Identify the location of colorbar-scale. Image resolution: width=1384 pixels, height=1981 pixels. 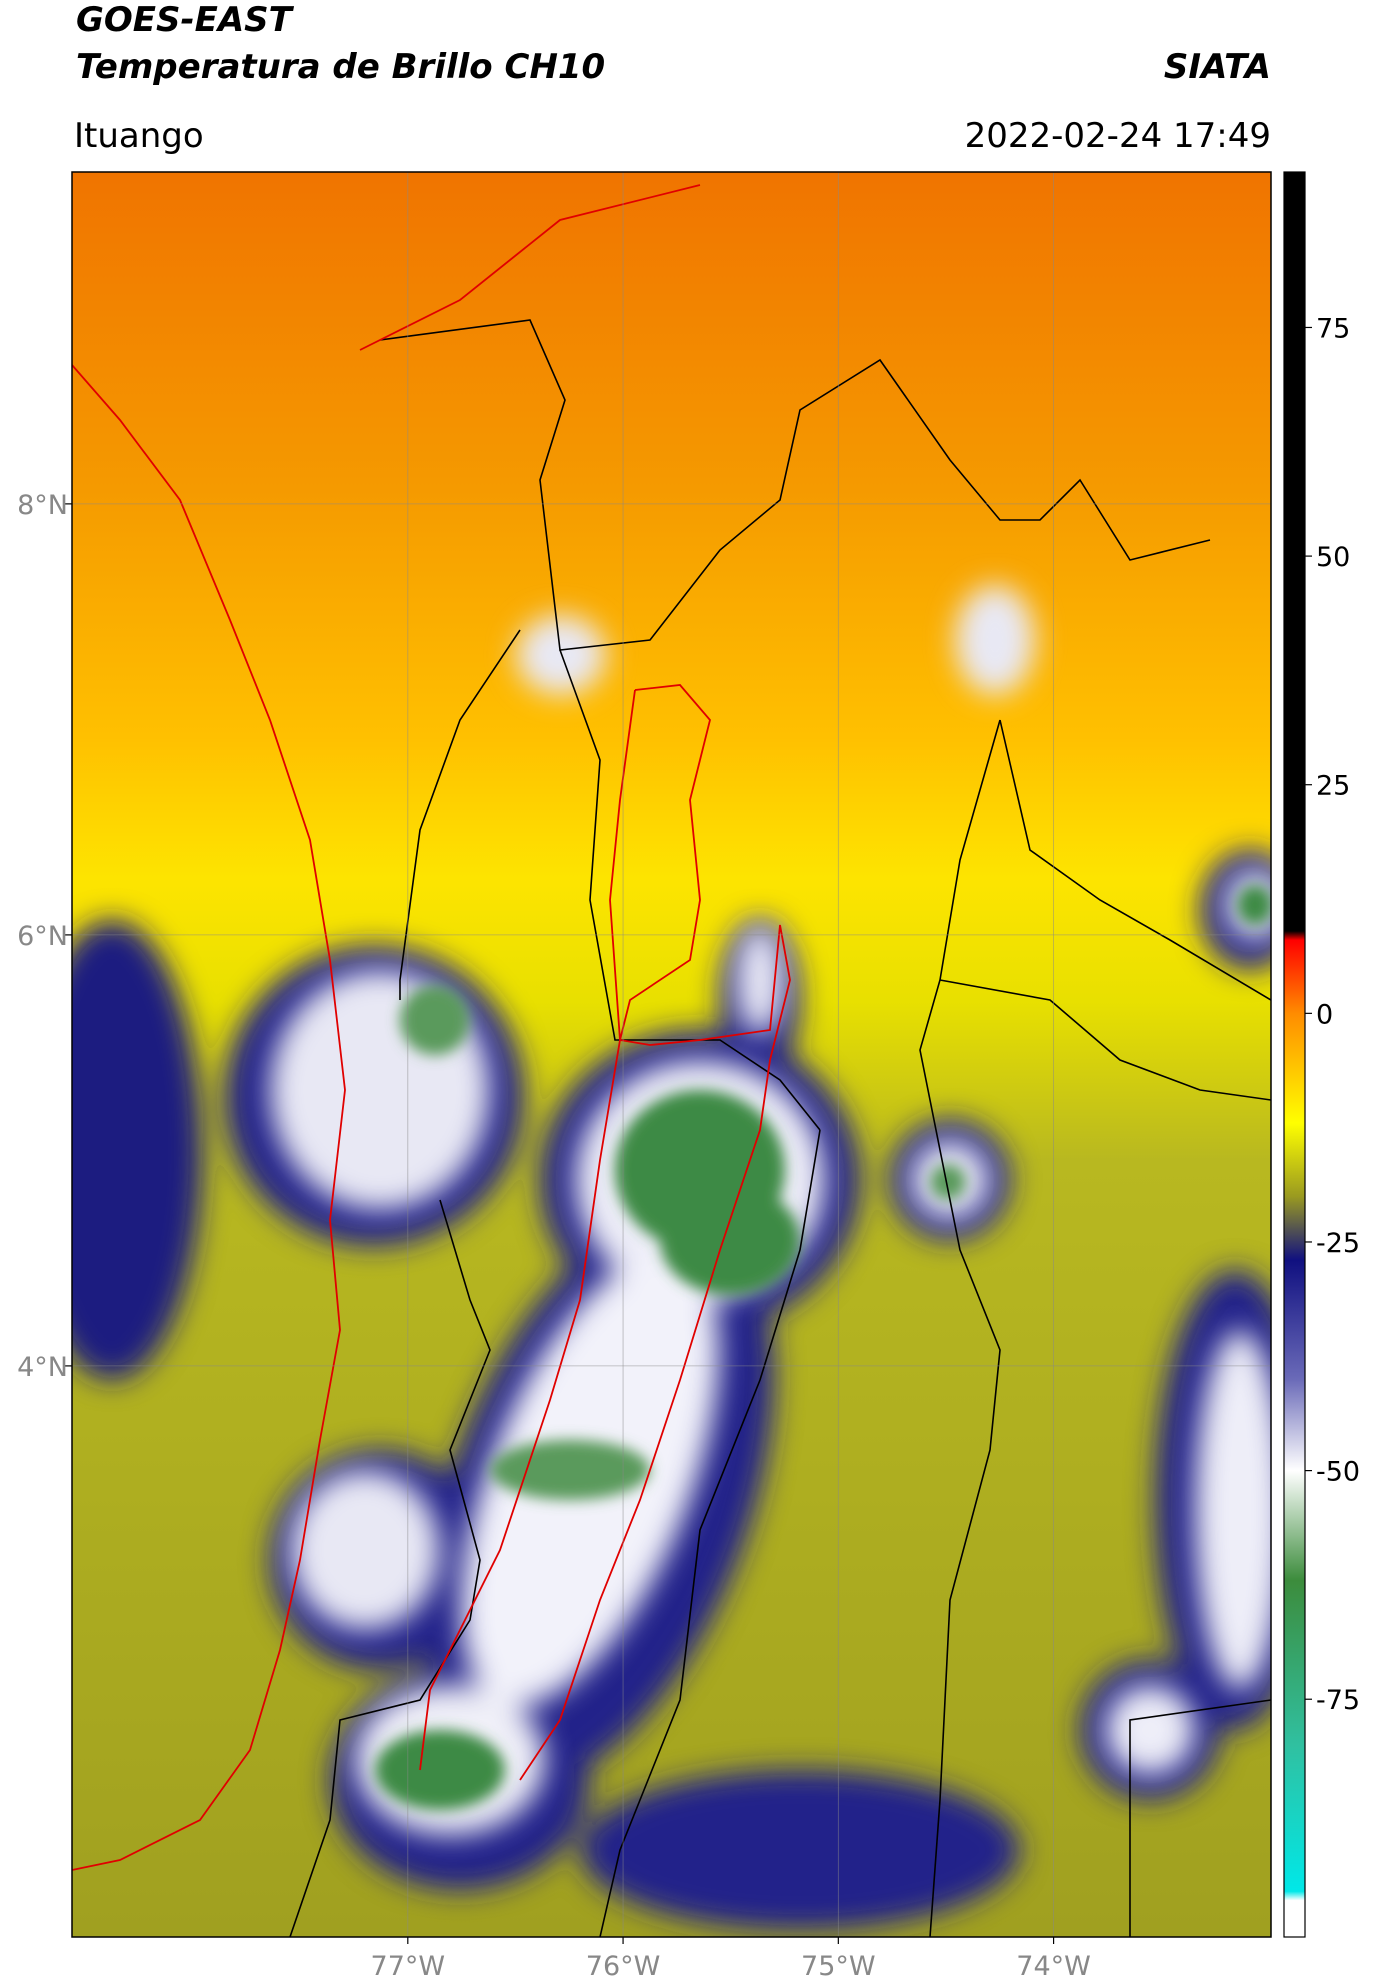
(1294, 1054).